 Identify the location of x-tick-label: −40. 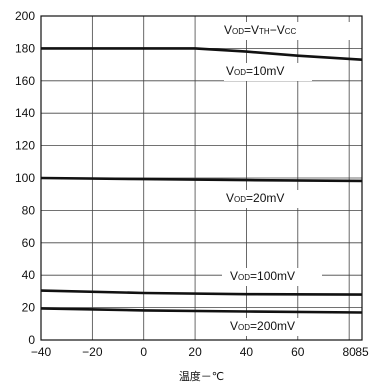
(41, 352).